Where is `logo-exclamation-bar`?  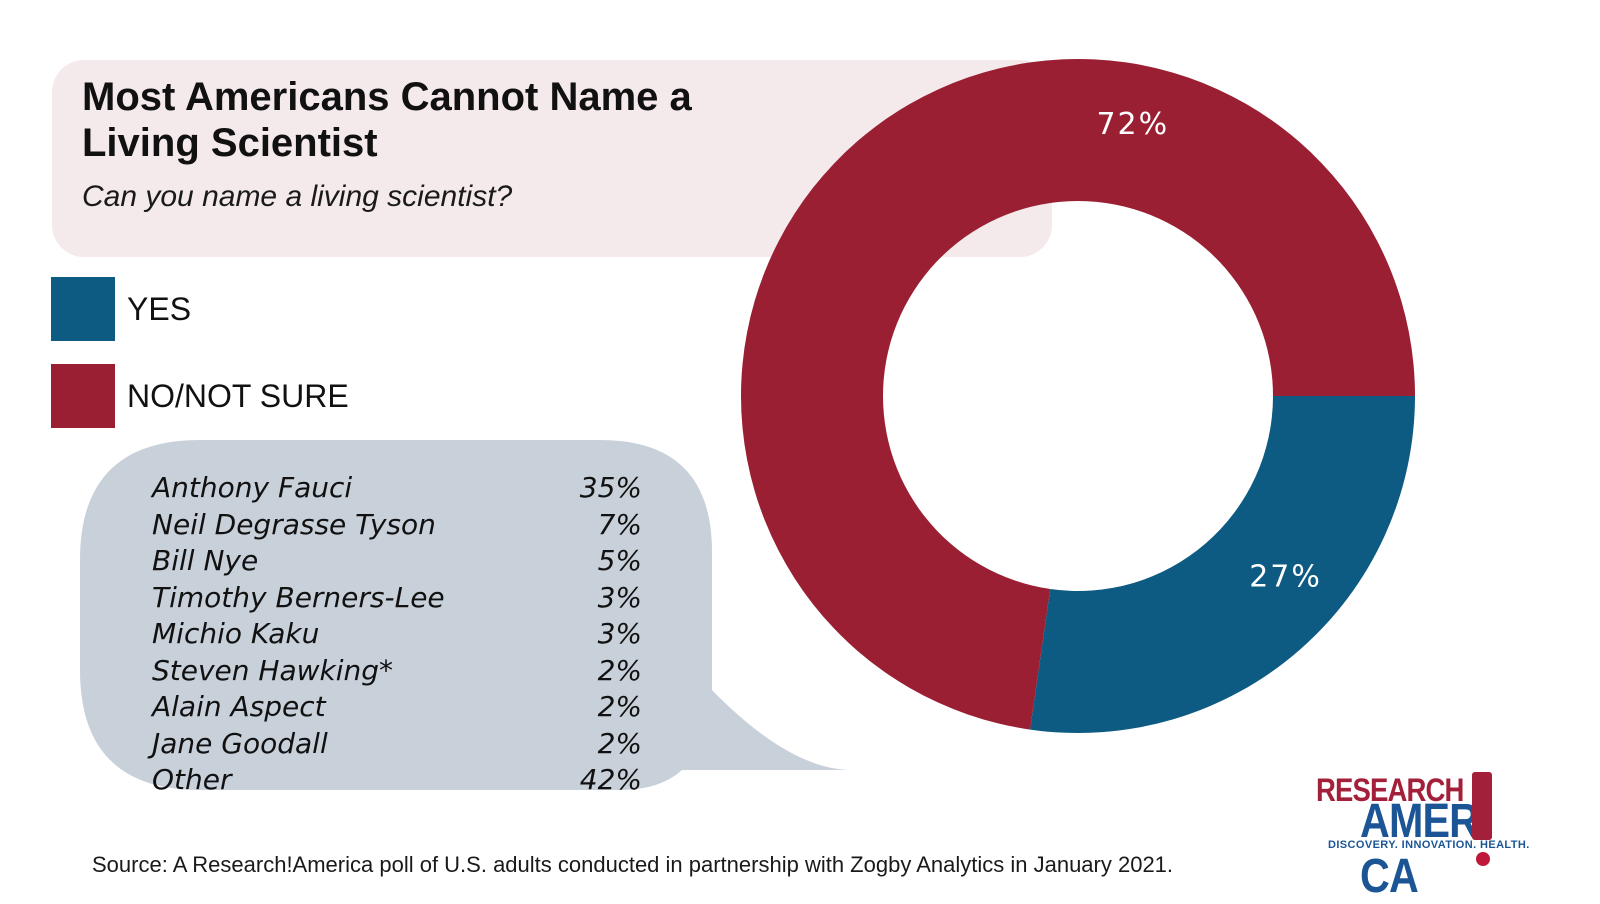 logo-exclamation-bar is located at coordinates (1482, 806).